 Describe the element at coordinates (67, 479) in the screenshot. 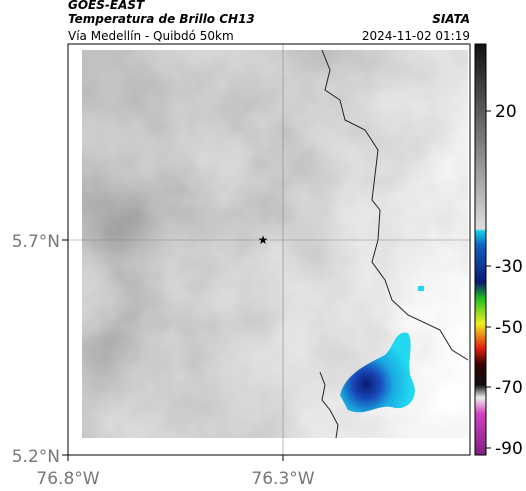

I see `lon-label: 76.8°W` at that location.